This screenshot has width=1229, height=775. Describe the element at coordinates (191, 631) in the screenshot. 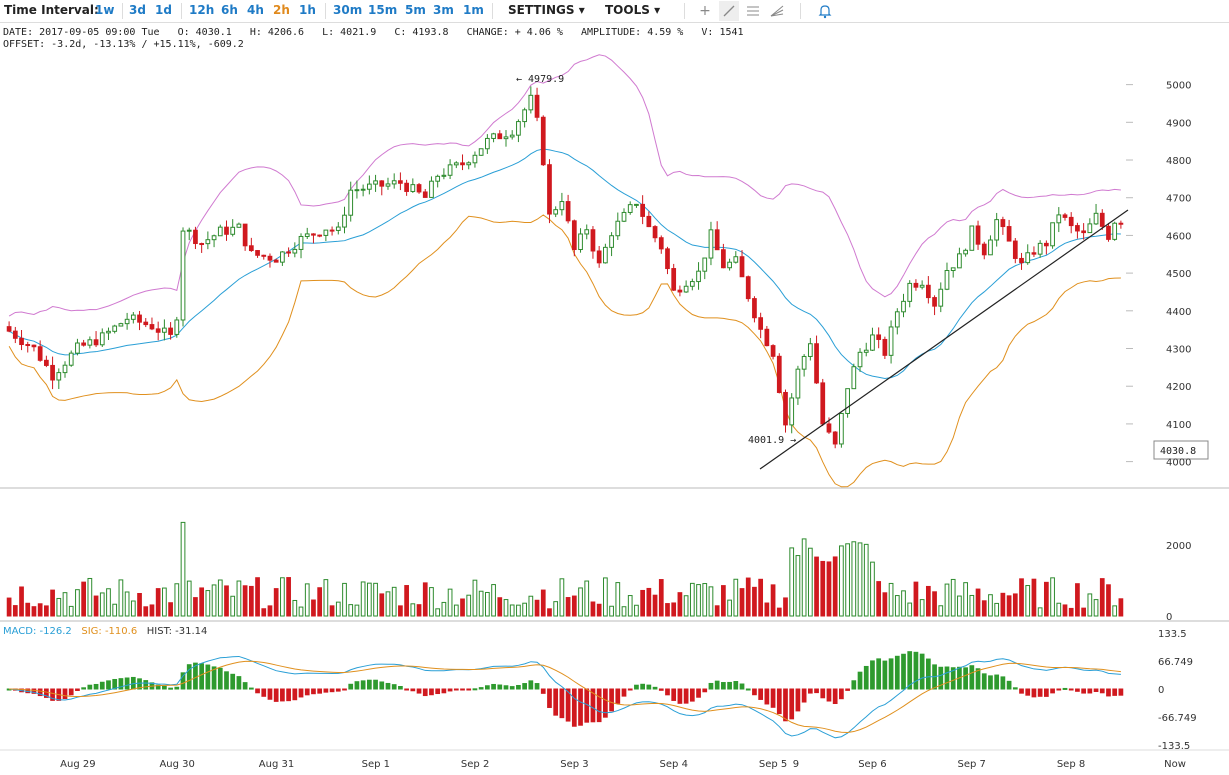

I see `hist-value: -31.14` at that location.